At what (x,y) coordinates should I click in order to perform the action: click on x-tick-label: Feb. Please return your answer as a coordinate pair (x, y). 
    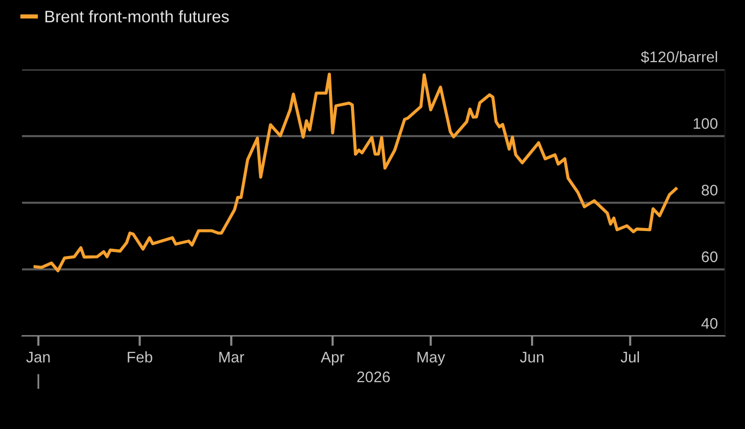
    Looking at the image, I should click on (140, 356).